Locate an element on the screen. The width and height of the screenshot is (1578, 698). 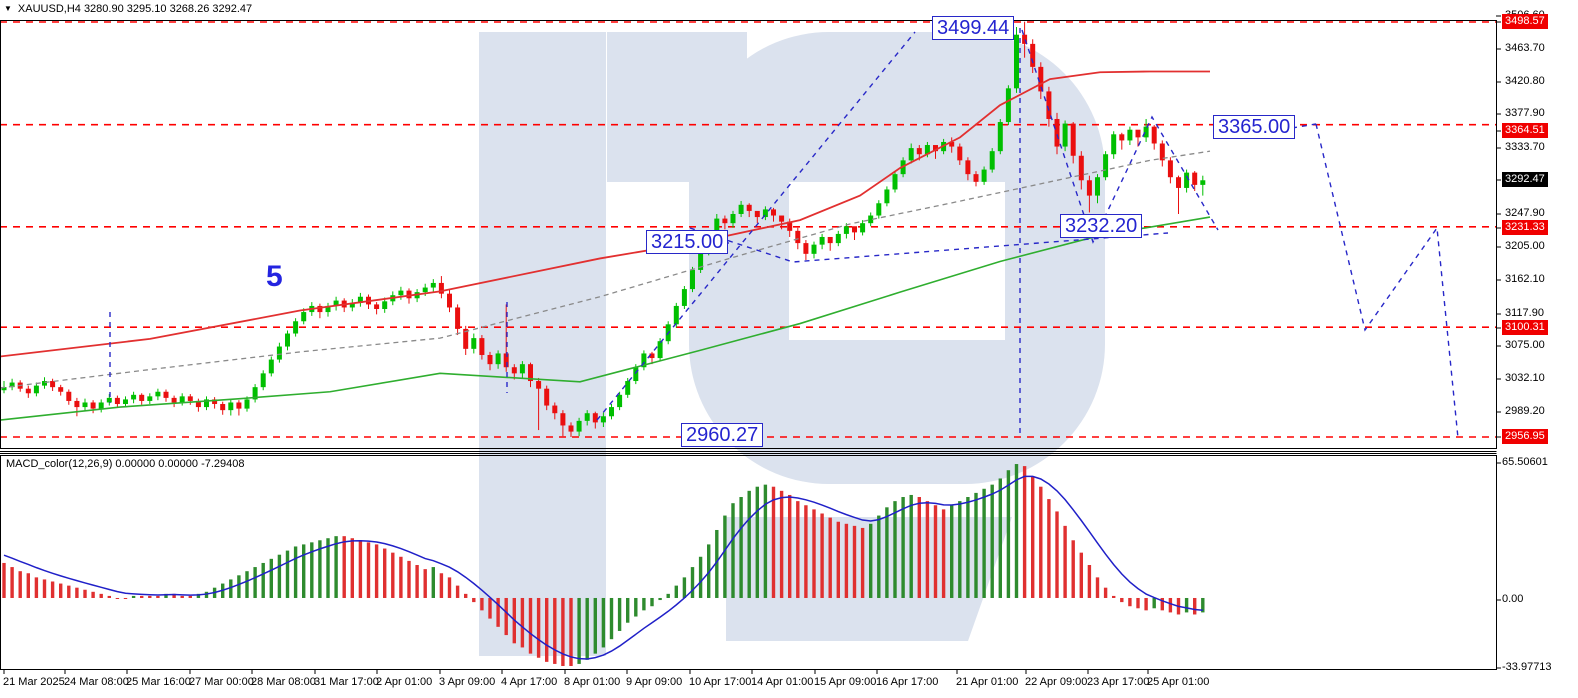
elliott-wave-number: 5 is located at coordinates (274, 276).